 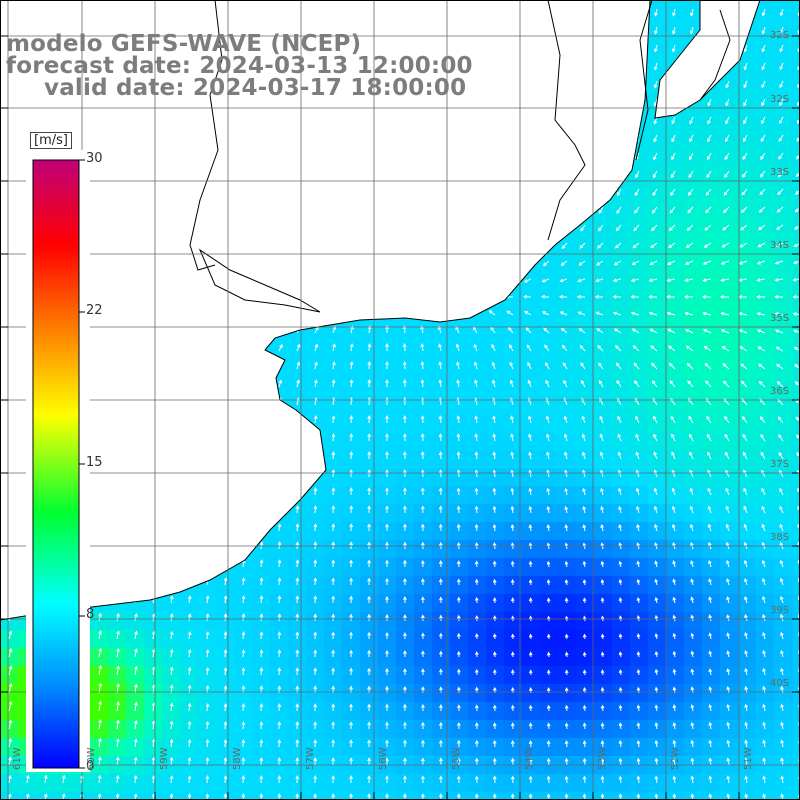 What do you see at coordinates (90, 766) in the screenshot?
I see `colorbar-label-0: 0` at bounding box center [90, 766].